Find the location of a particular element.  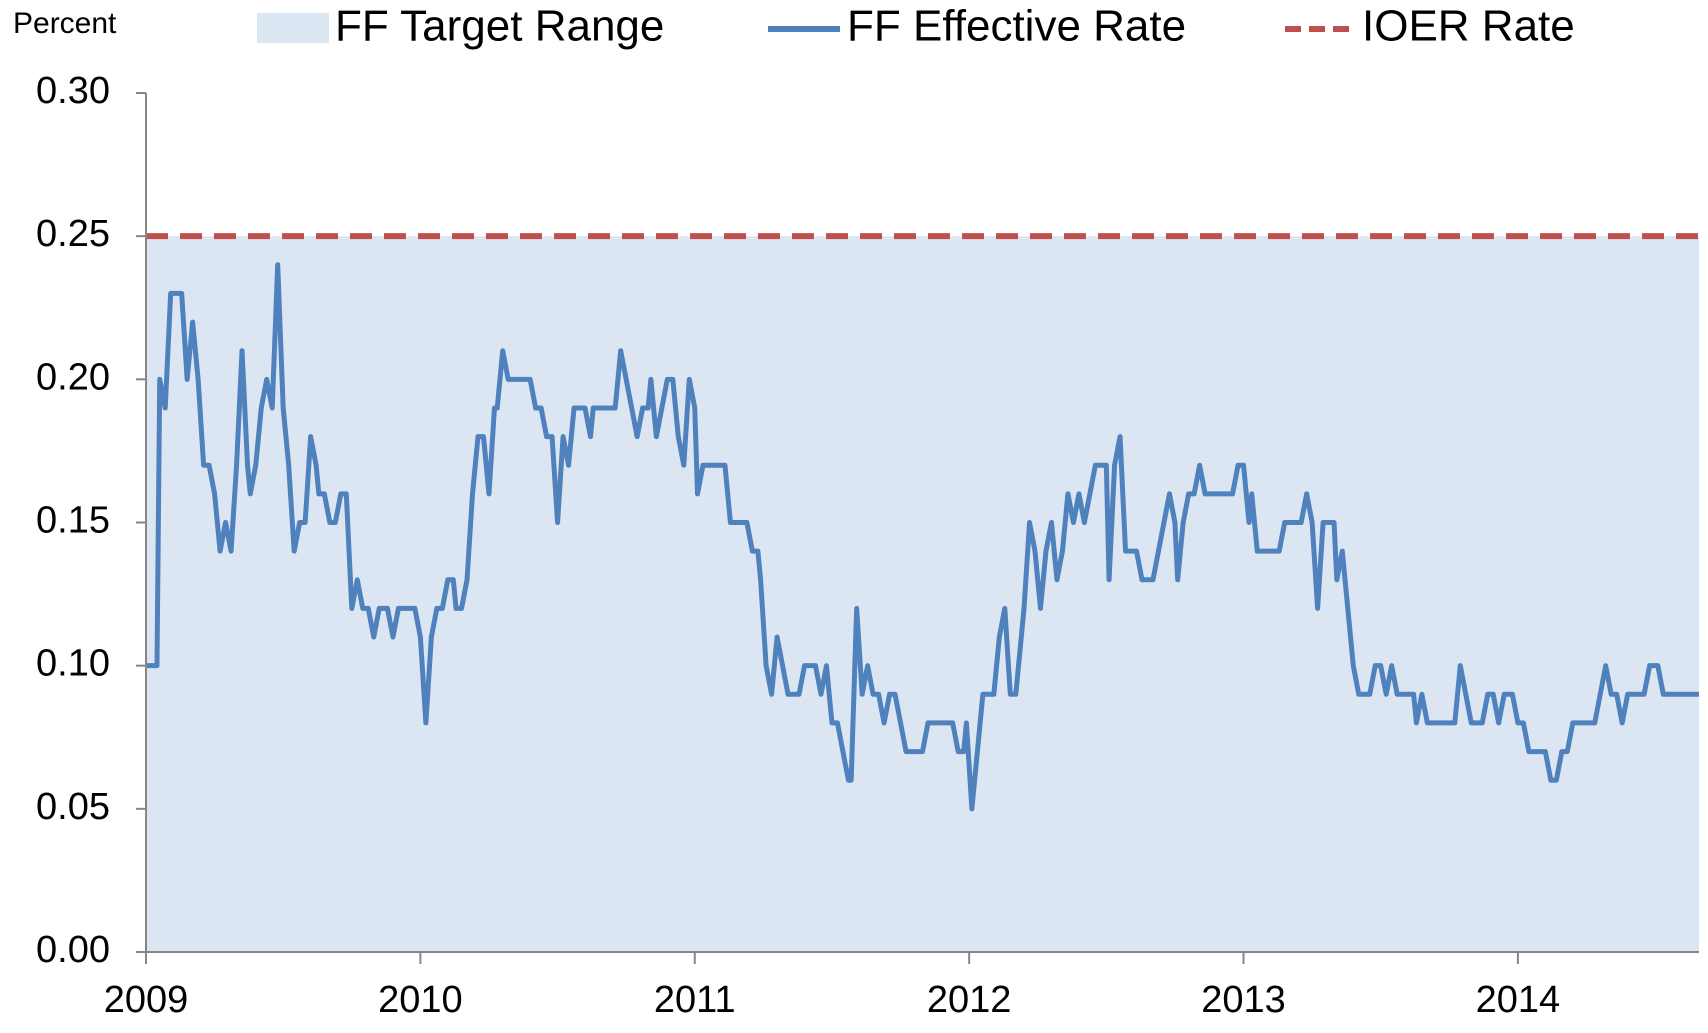

x-tick-label: 2013 is located at coordinates (1243, 1000).